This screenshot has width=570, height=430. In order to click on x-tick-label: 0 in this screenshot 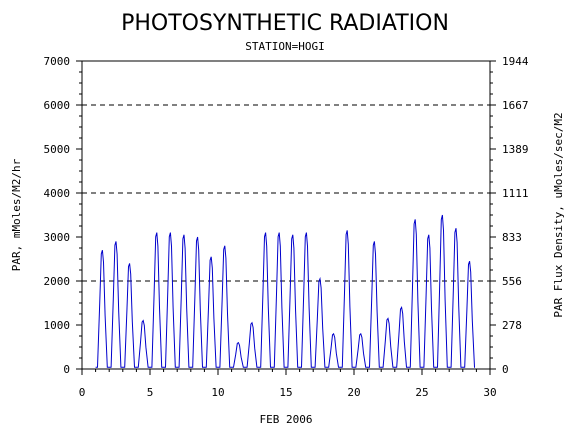, I will do `click(82, 392)`.